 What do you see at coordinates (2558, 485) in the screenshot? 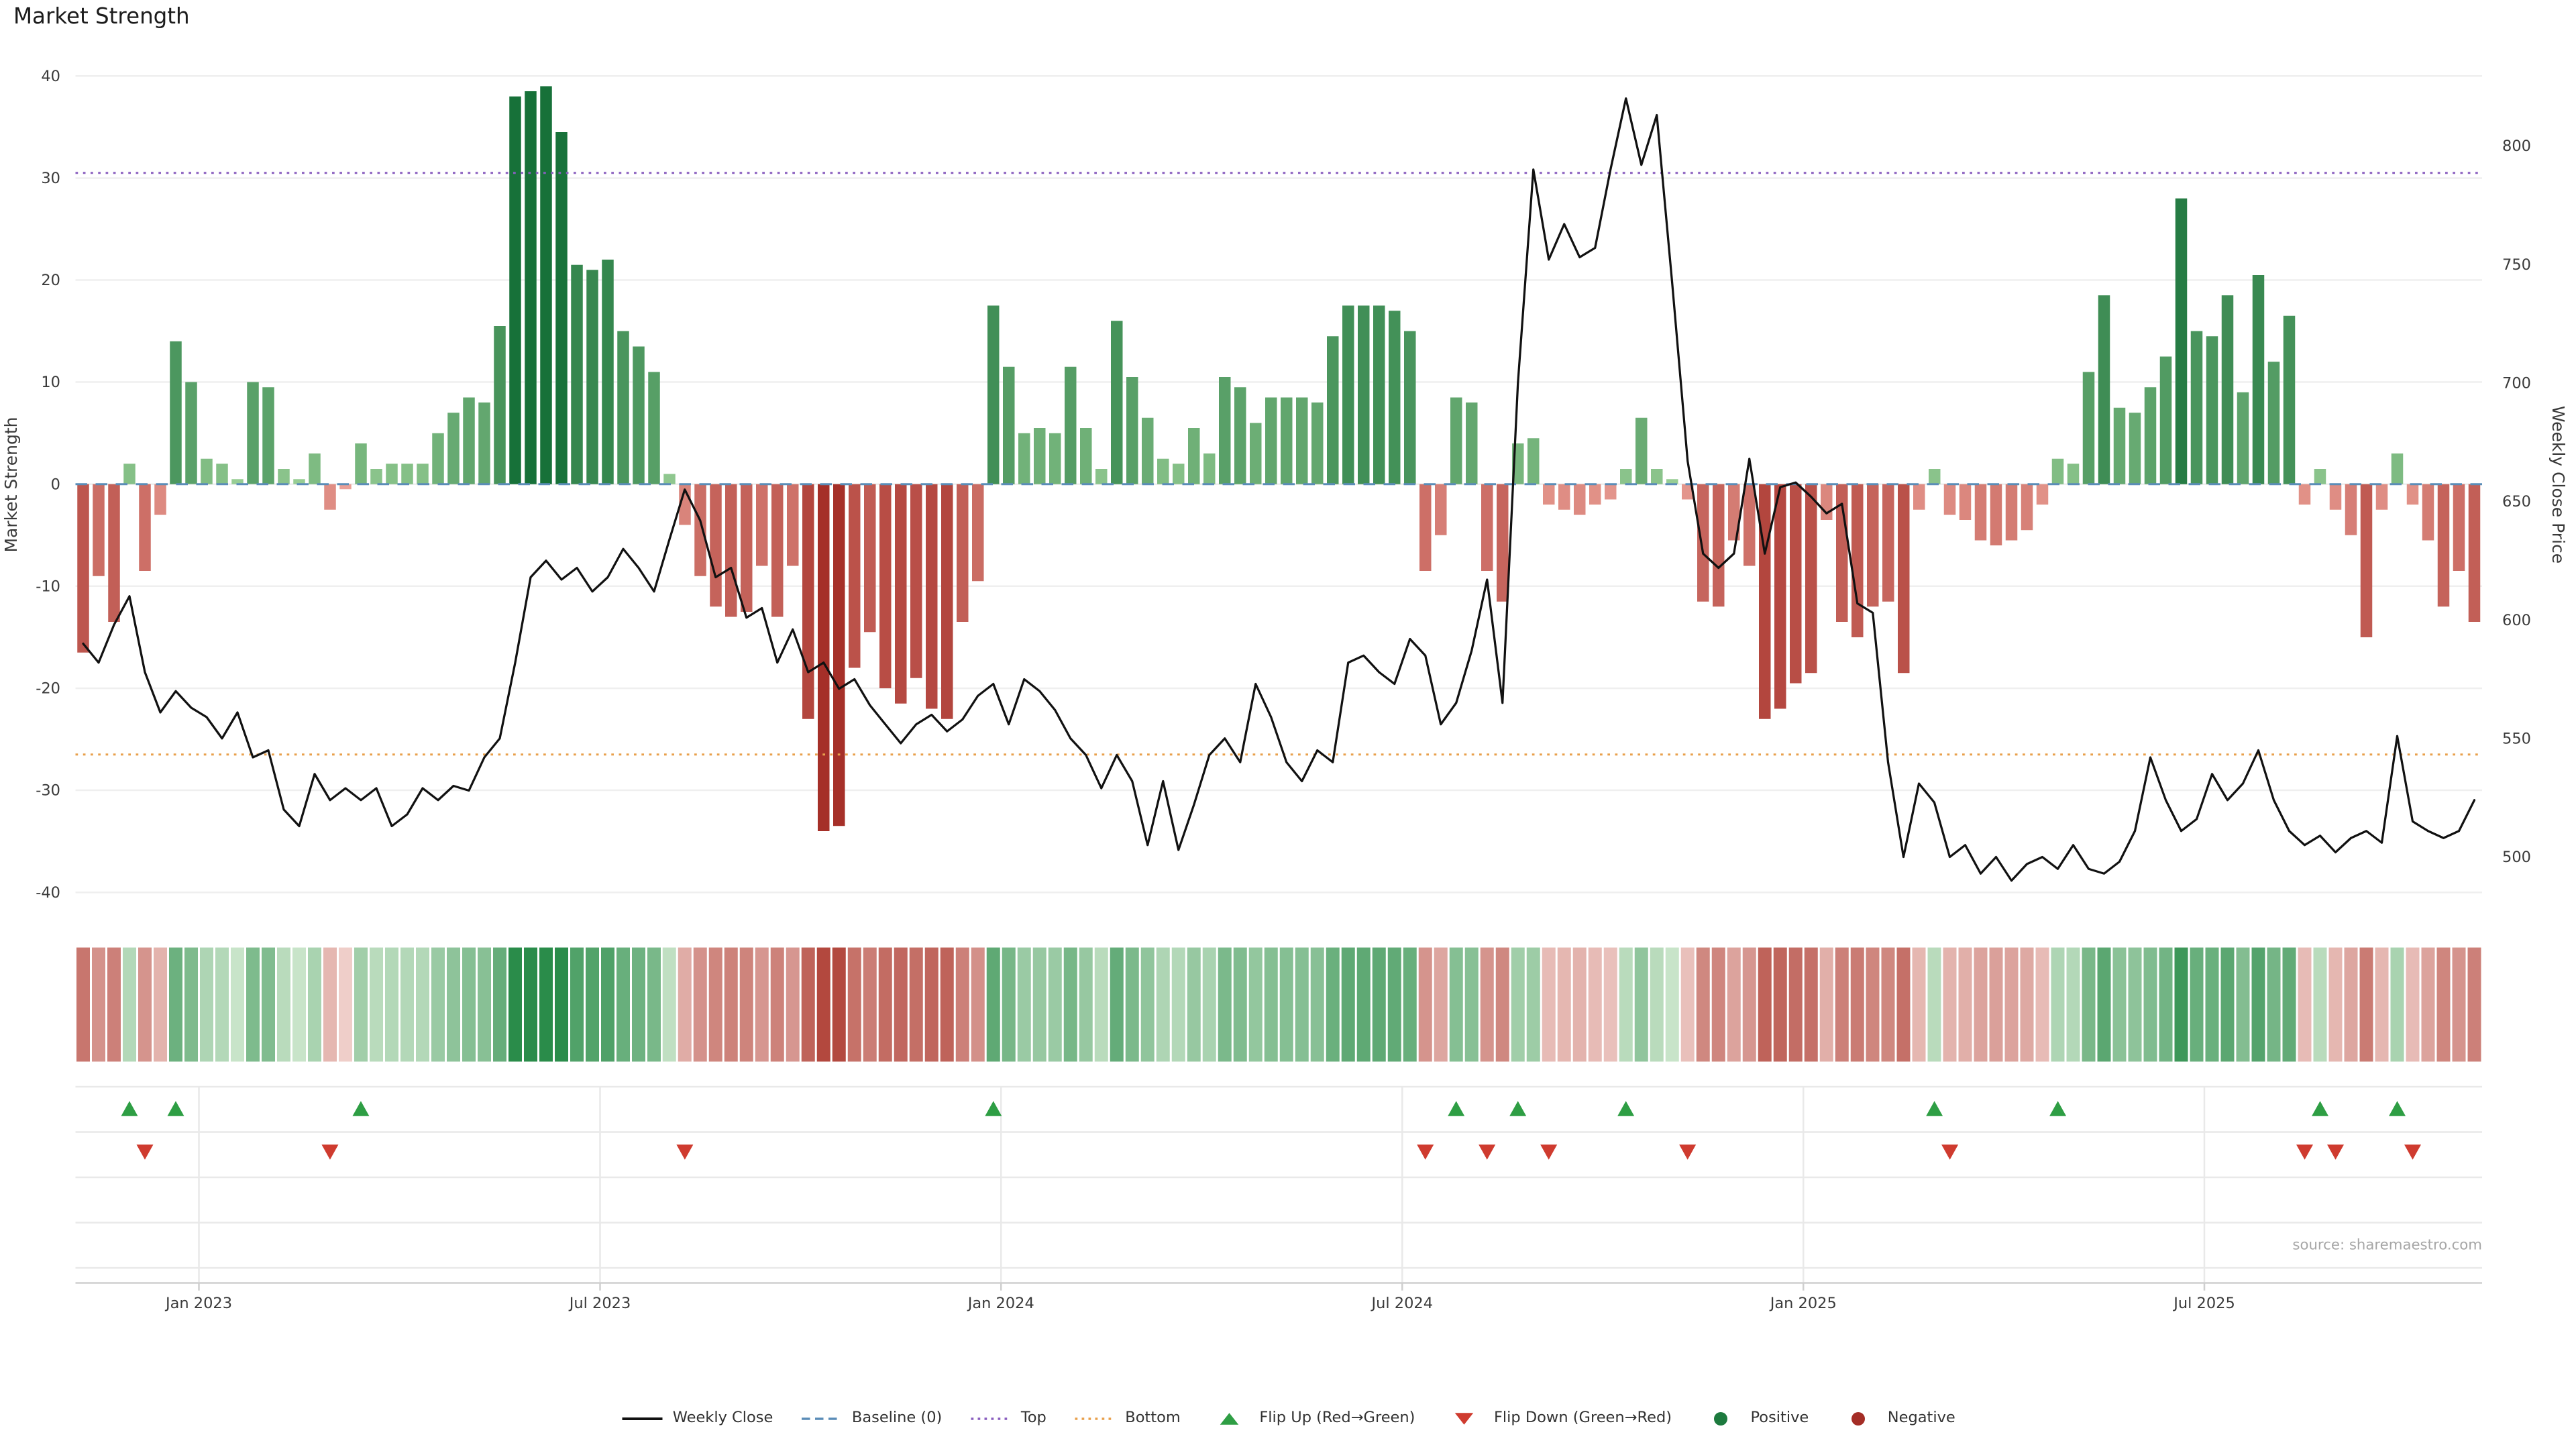
I see `right-axis-label: Weekly Close Price` at bounding box center [2558, 485].